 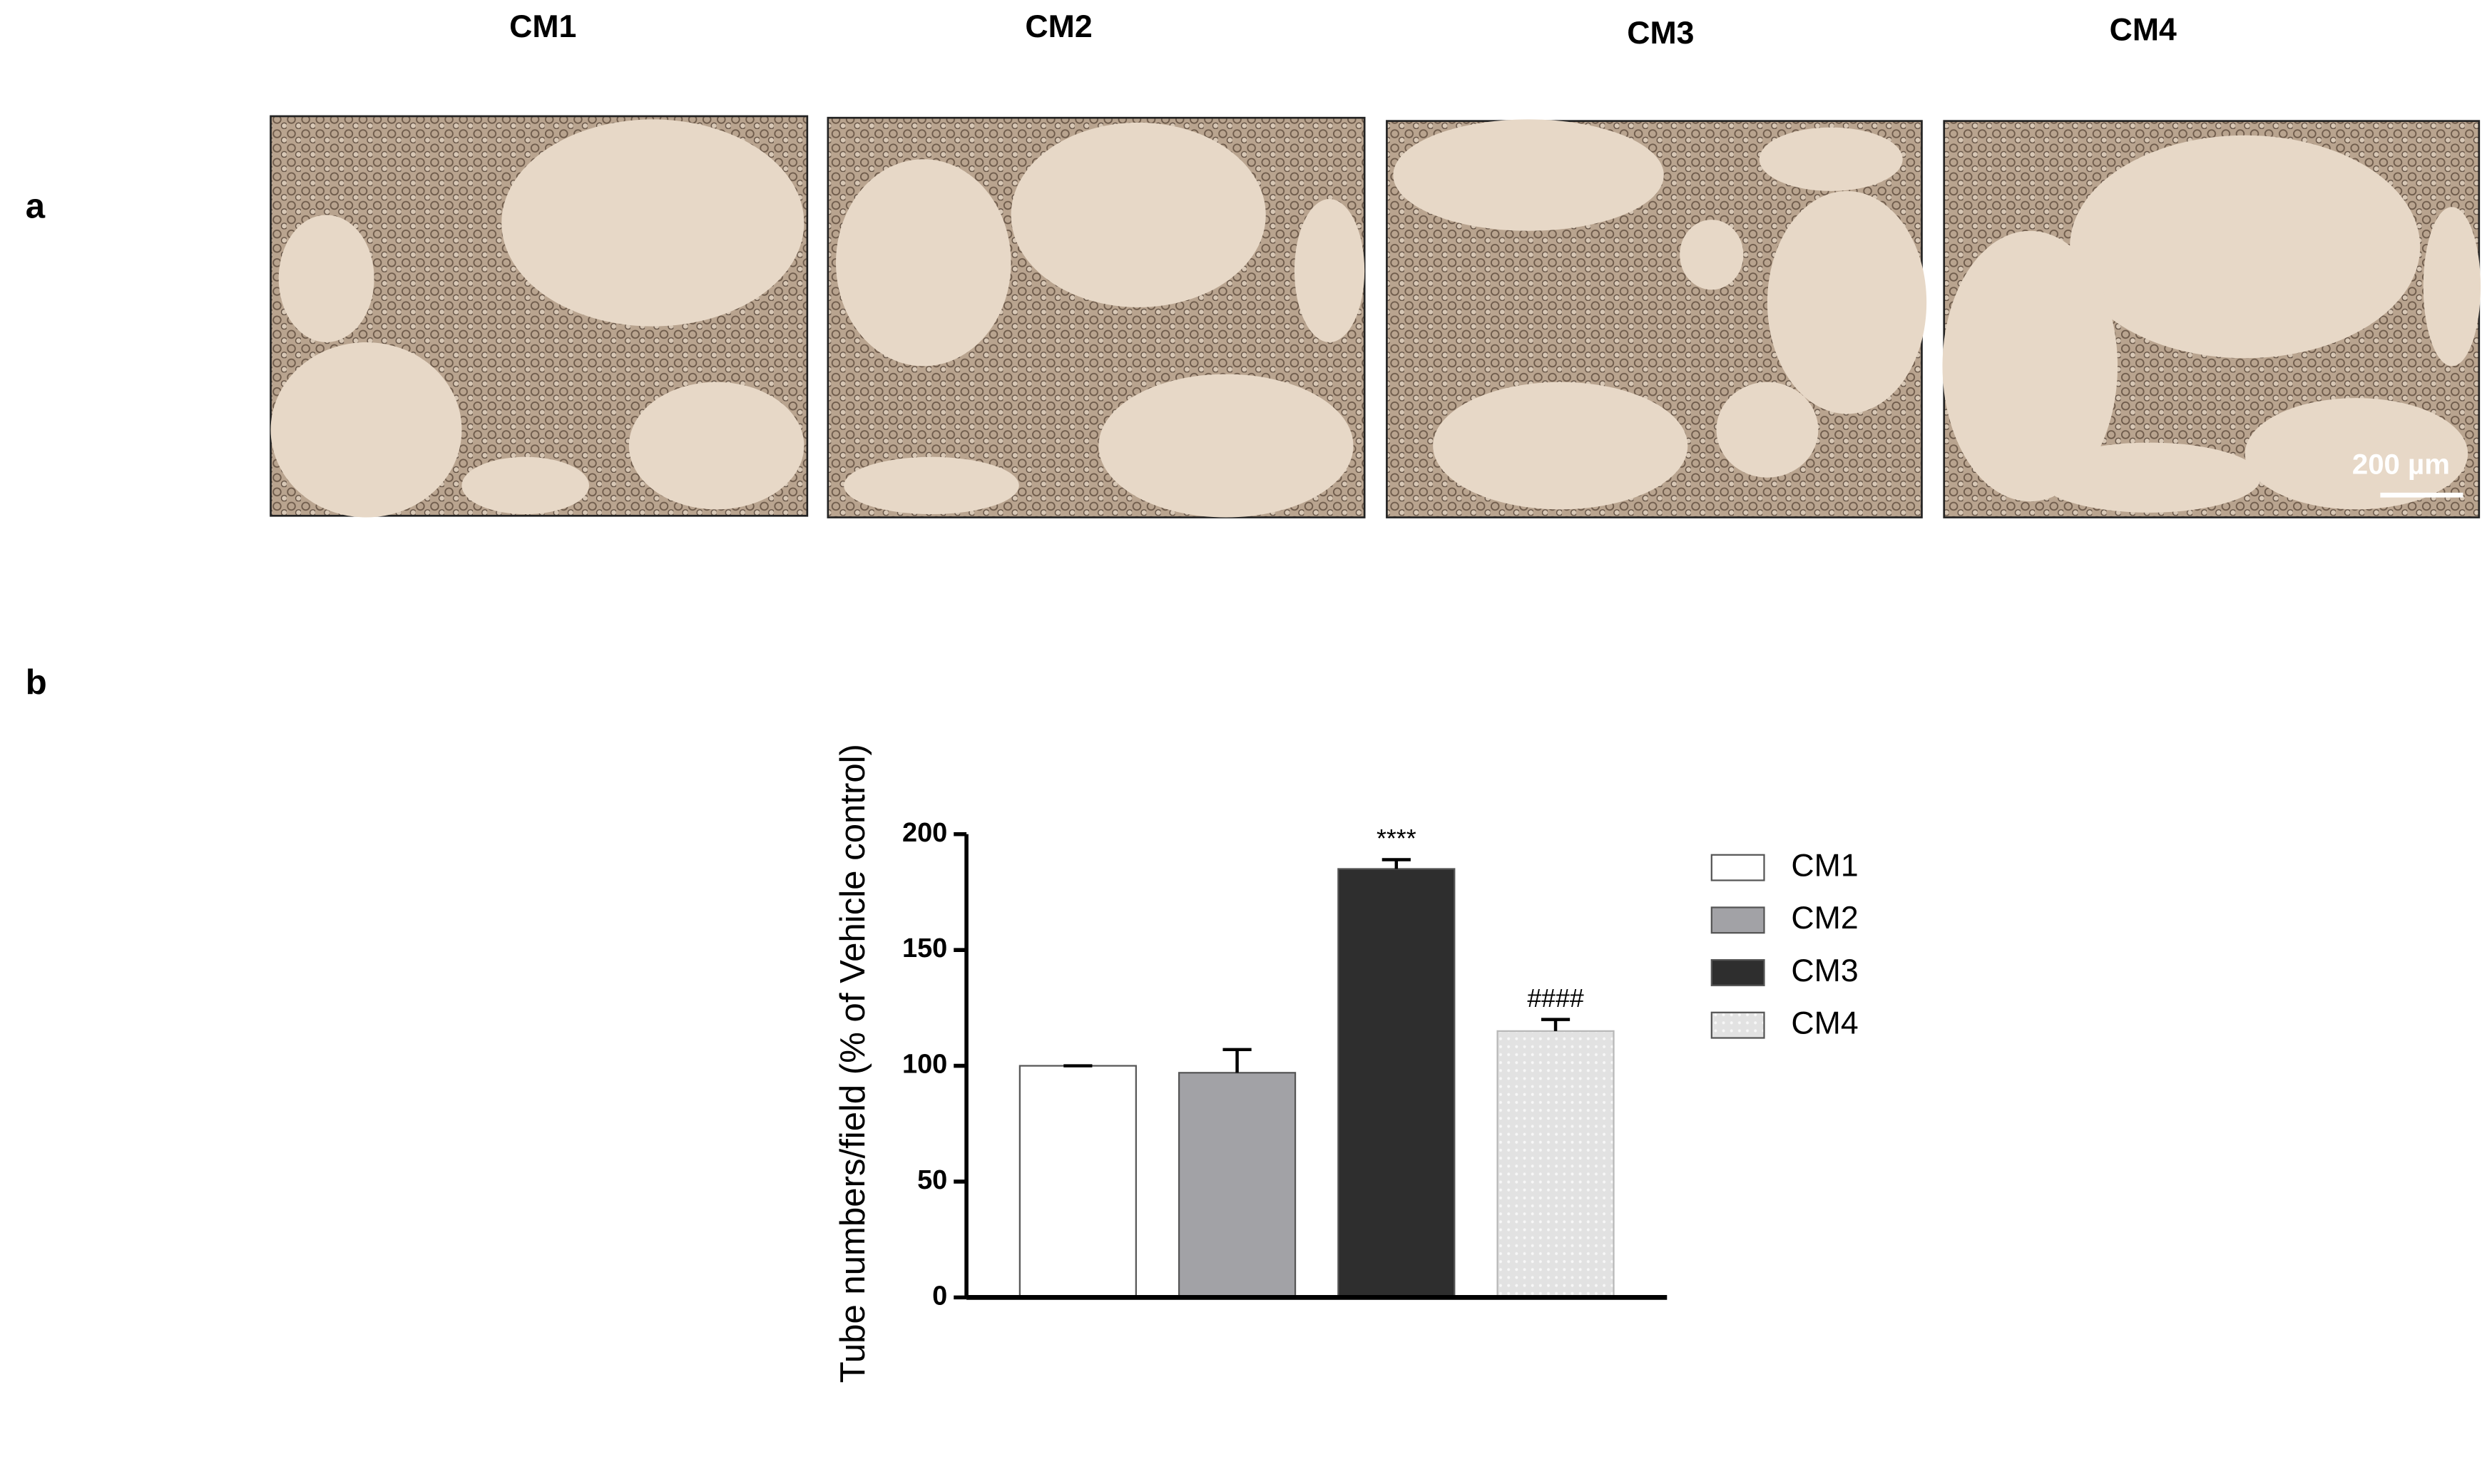 What do you see at coordinates (924, 948) in the screenshot?
I see `y-tick-label: 150` at bounding box center [924, 948].